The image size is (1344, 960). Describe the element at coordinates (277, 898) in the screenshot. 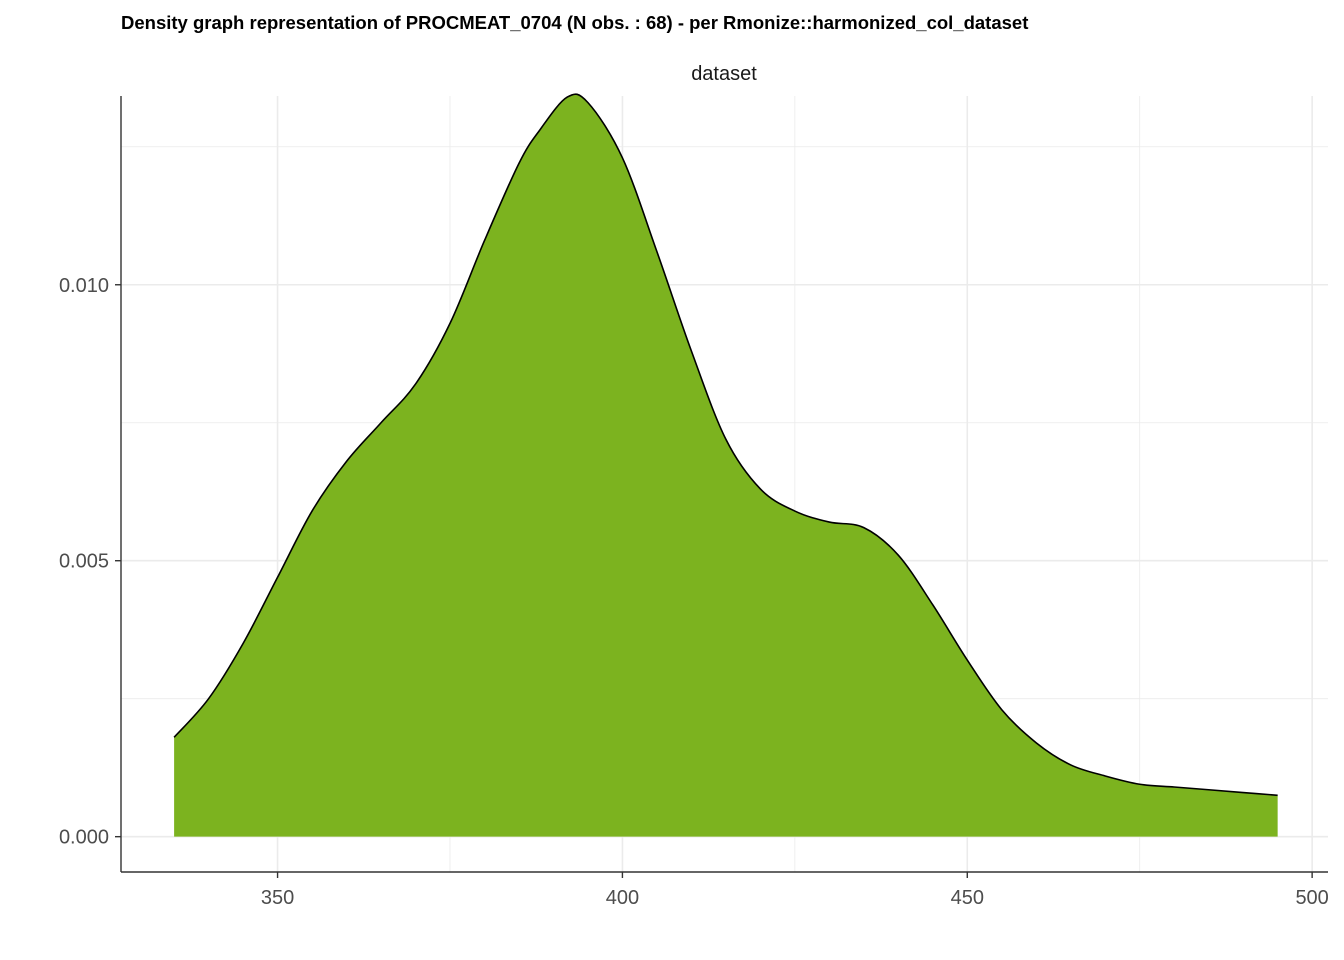

I see `x-tick-label: 350` at that location.